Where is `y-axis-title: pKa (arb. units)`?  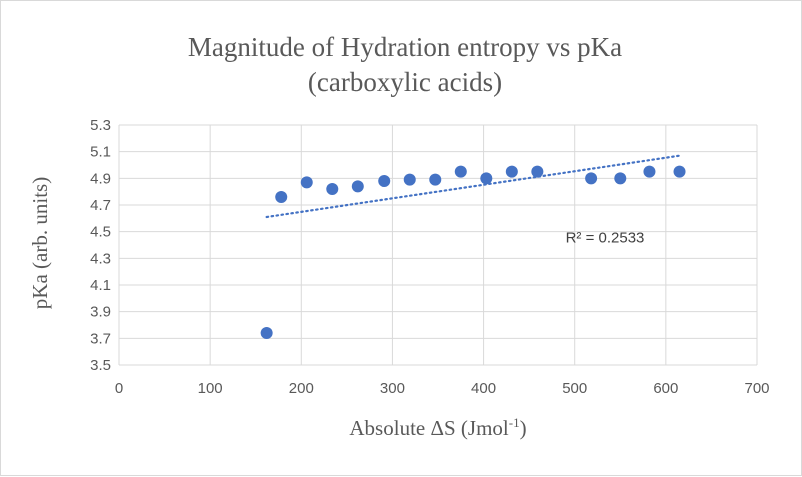 y-axis-title: pKa (arb. units) is located at coordinates (40, 243).